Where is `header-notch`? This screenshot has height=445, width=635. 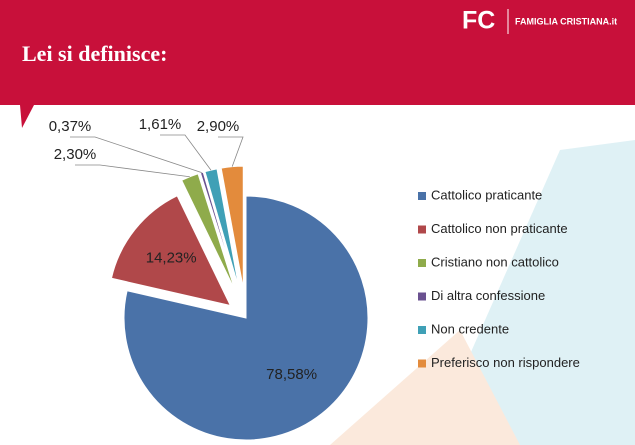 header-notch is located at coordinates (27, 116).